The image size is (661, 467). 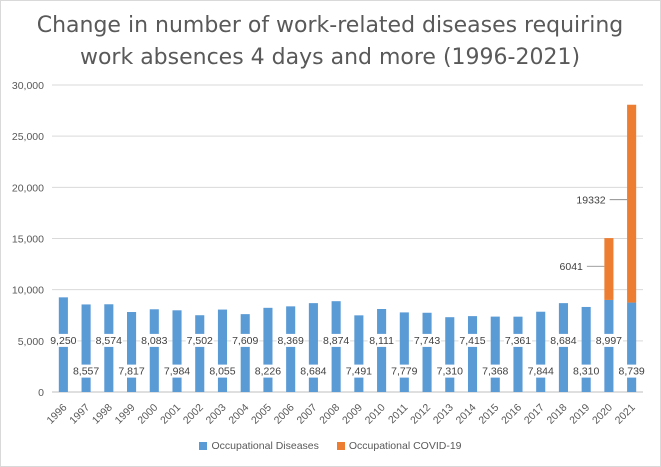 I want to click on data-label-occupational-diseases: 8,055, so click(x=222, y=372).